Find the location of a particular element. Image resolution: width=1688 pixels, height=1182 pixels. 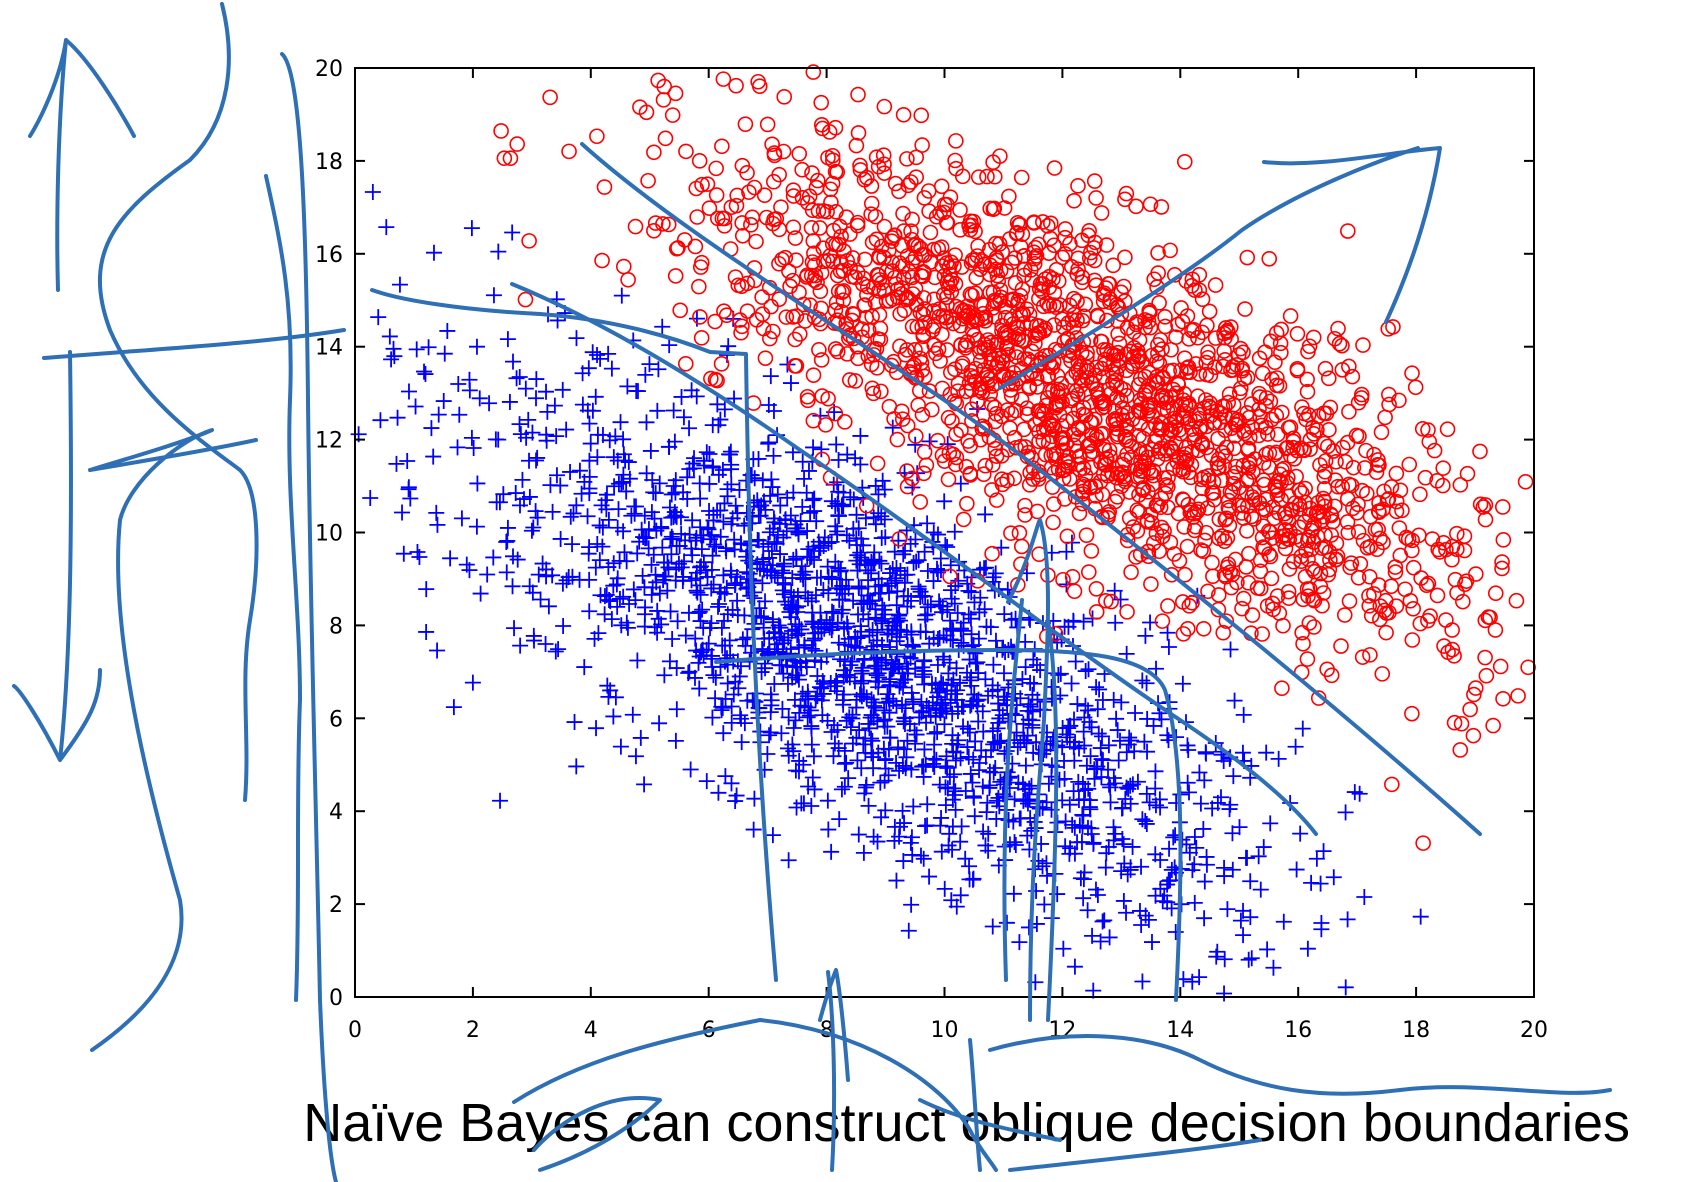

y-tick-label: 6 is located at coordinates (336, 719).